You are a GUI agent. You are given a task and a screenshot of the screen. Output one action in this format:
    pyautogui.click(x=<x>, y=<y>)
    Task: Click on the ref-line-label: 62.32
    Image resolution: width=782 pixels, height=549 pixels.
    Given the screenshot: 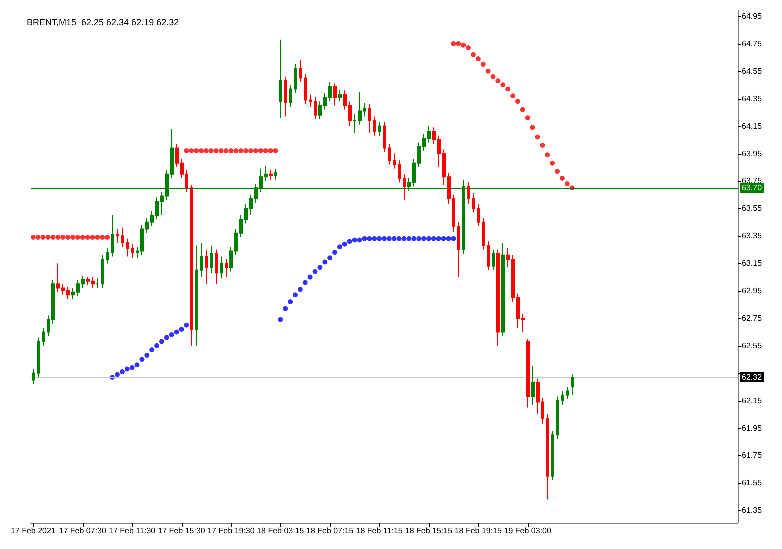 What is the action you would take?
    pyautogui.click(x=752, y=377)
    